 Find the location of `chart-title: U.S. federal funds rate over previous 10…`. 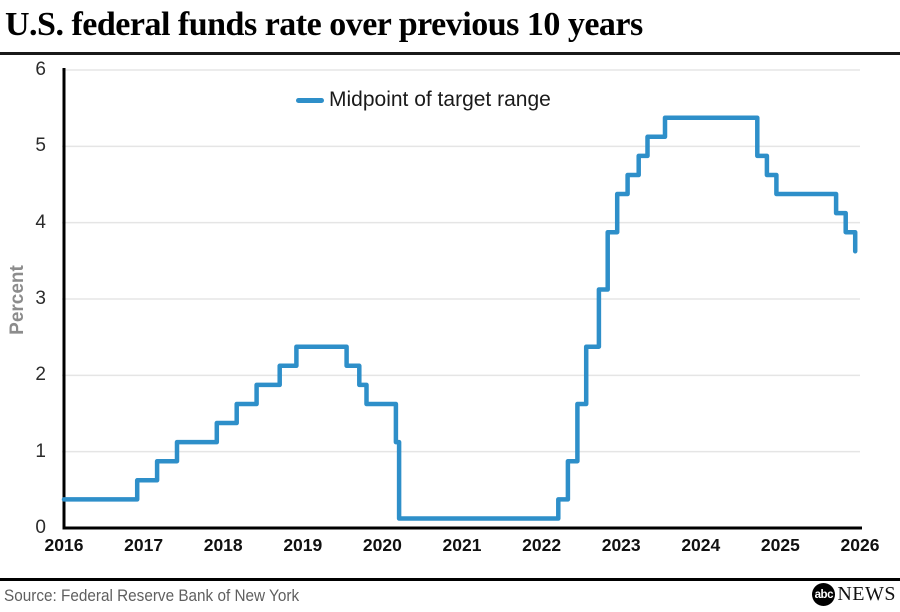

chart-title: U.S. federal funds rate over previous 10… is located at coordinates (324, 24).